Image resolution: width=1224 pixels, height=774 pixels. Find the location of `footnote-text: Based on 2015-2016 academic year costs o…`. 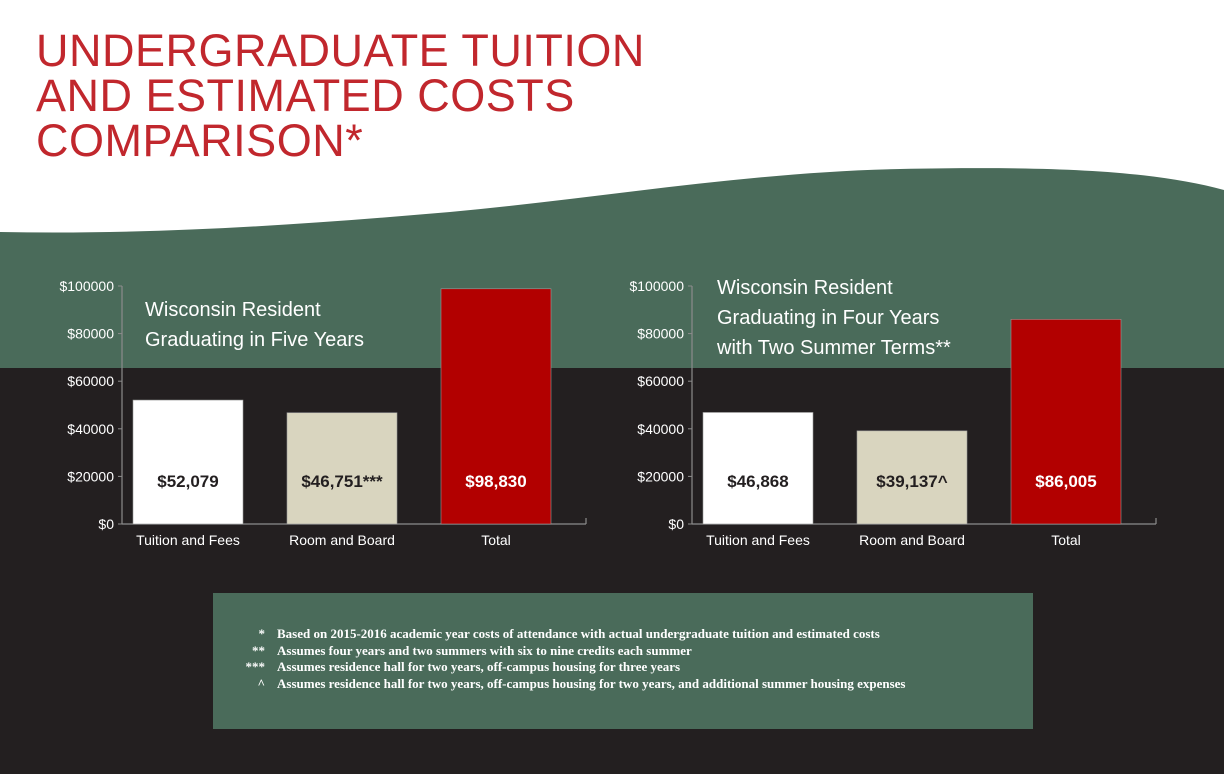

footnote-text: Based on 2015-2016 academic year costs o… is located at coordinates (578, 633).